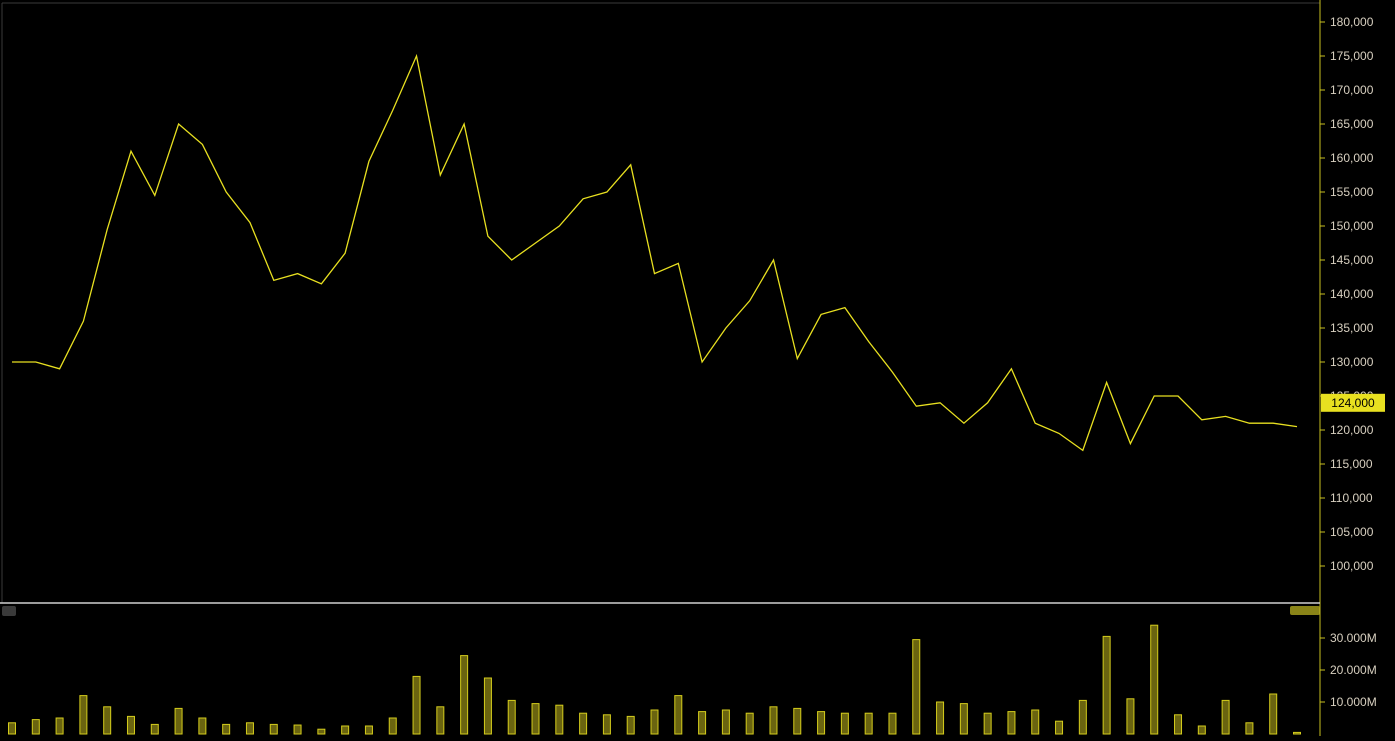  I want to click on y-tick-label: 180,000, so click(1352, 22).